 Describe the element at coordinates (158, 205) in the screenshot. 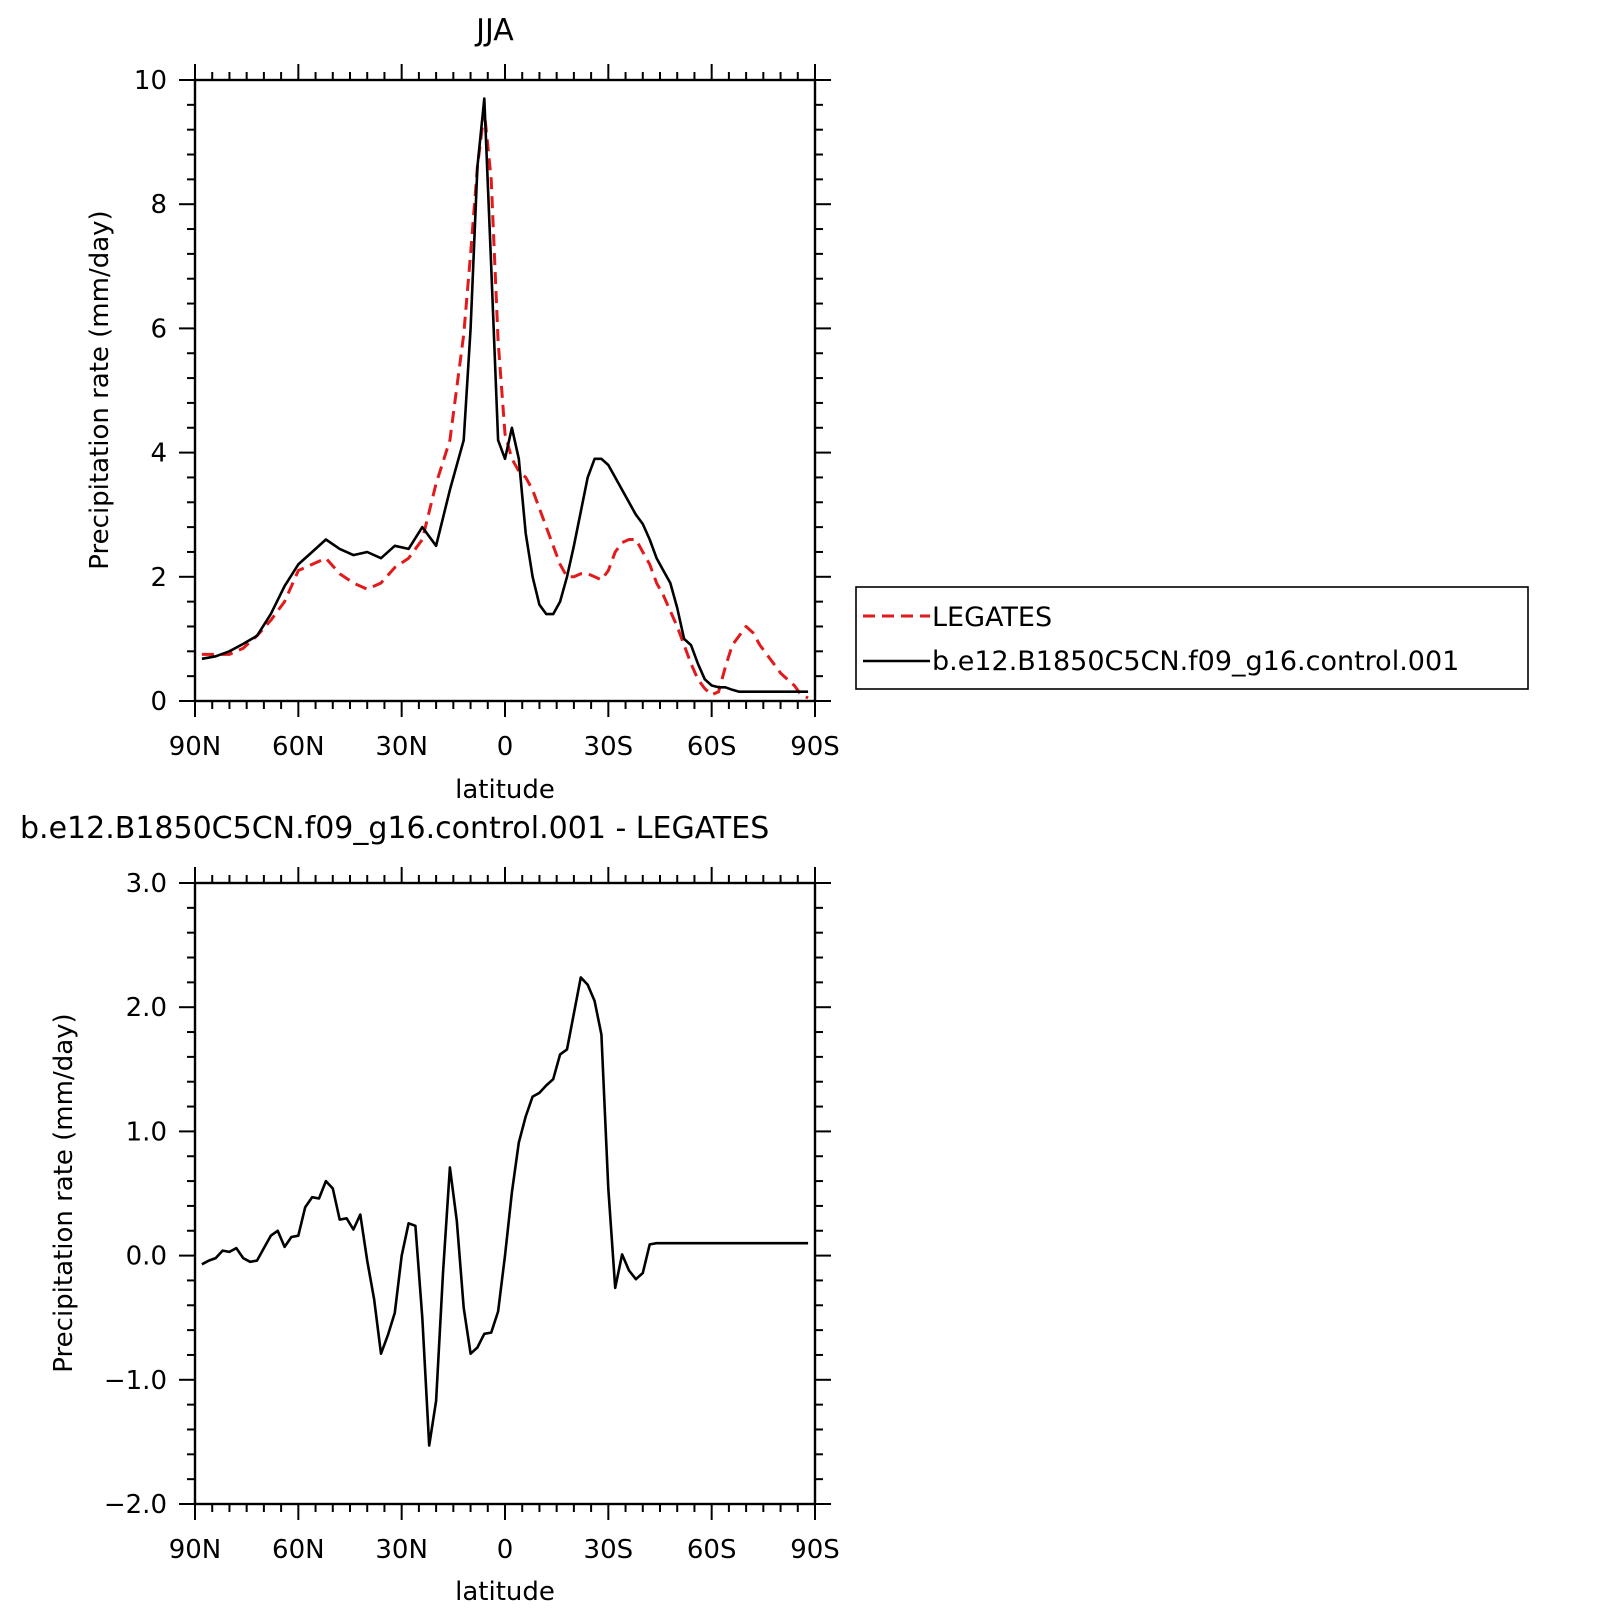

I see `top-panel-y-tick-label: 8` at that location.